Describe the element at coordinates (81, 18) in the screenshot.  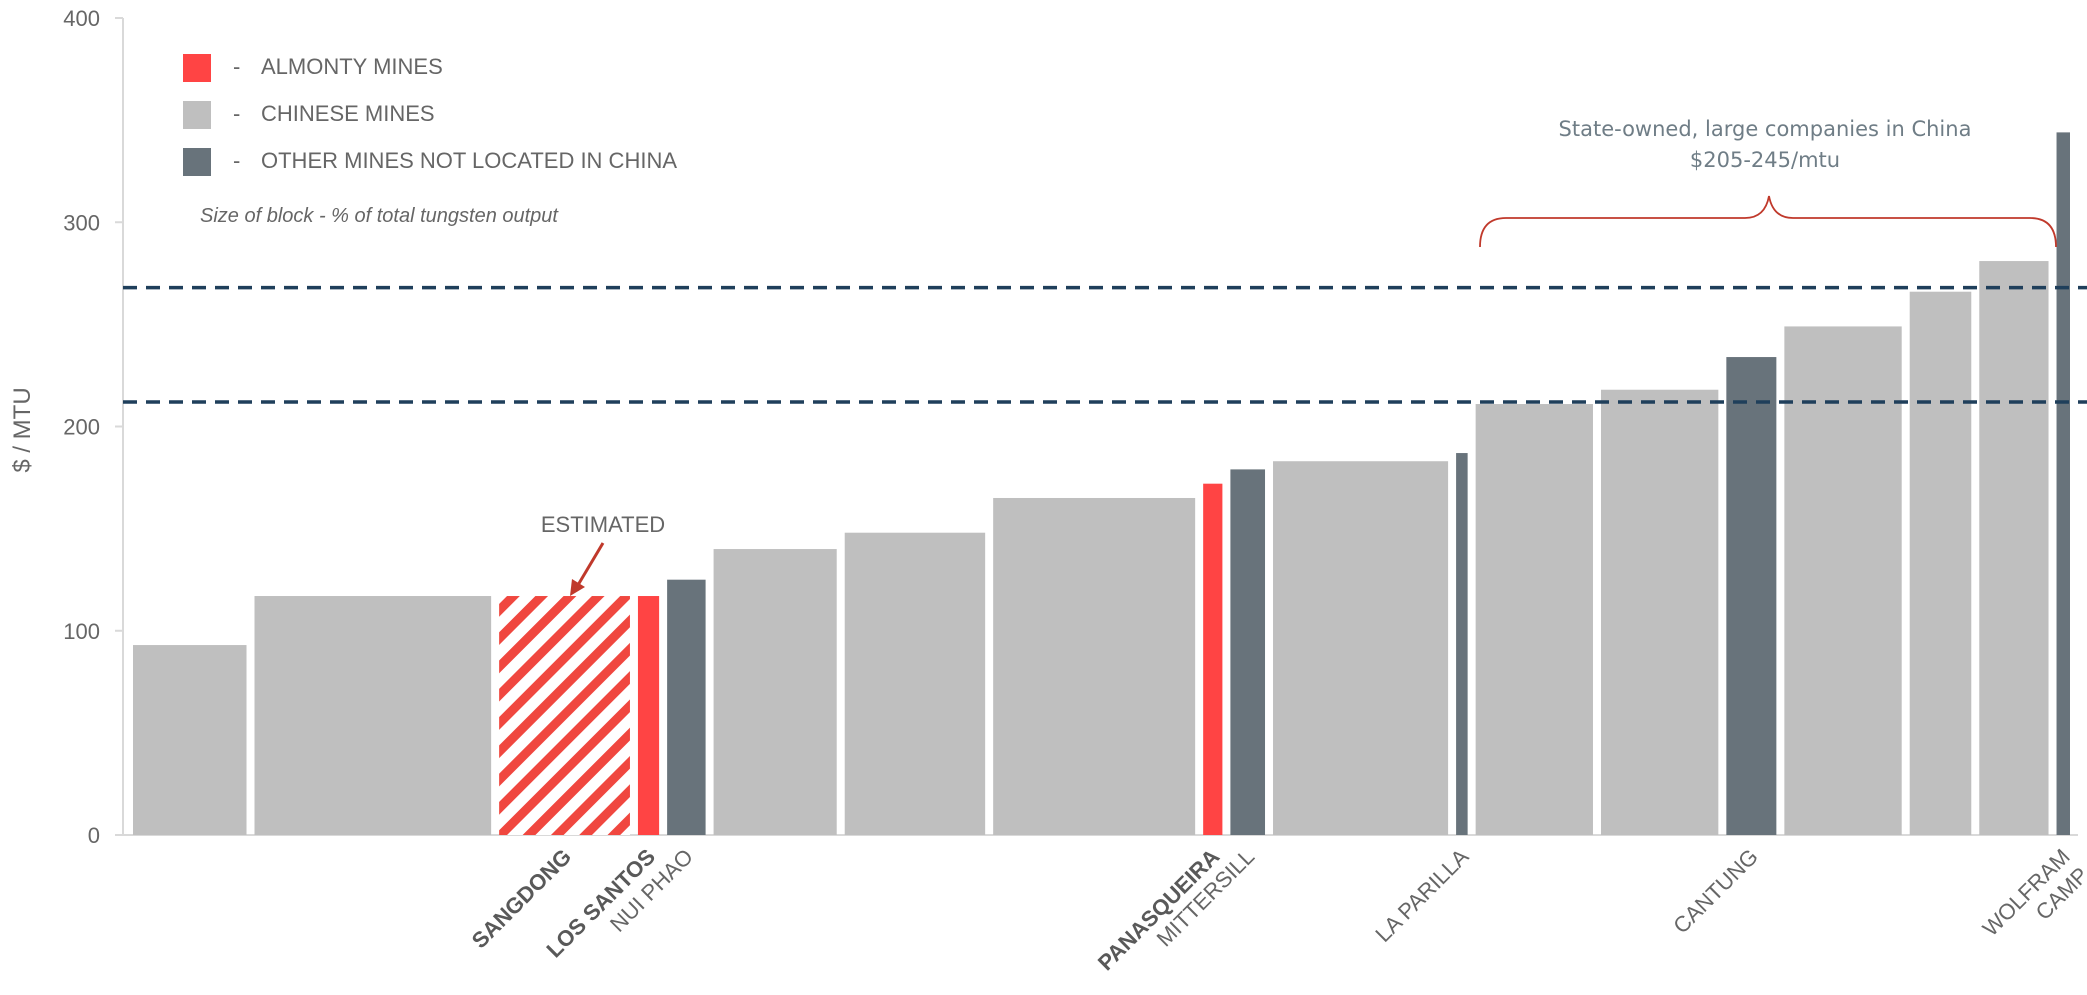
I see `y-tick-label: 400` at that location.